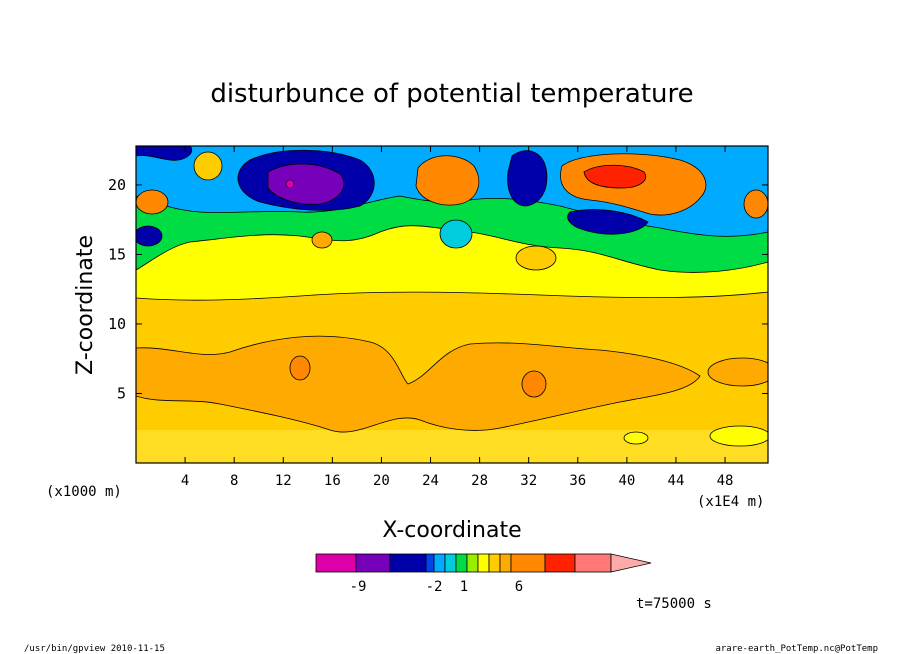 The image size is (904, 654). I want to click on x-tick-label: 4, so click(185, 481).